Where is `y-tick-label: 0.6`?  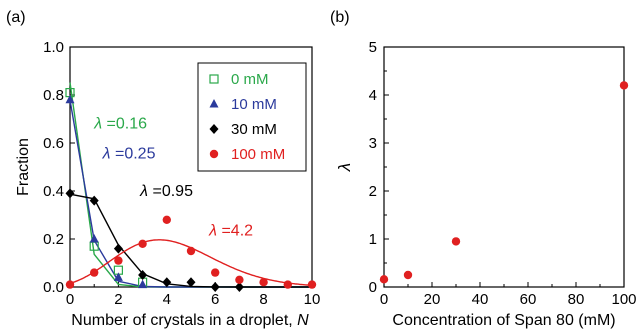
y-tick-label: 0.6 is located at coordinates (53, 143).